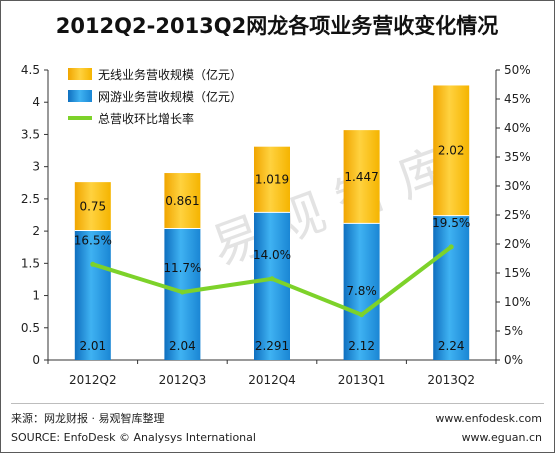  I want to click on y2-tick-label: 40%, so click(517, 128).